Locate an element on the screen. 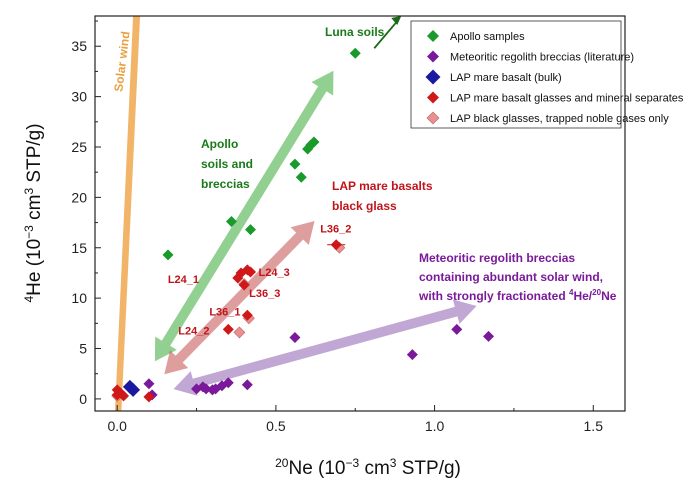 Image resolution: width=699 pixels, height=485 pixels. y-axis-title-sup1: 4 is located at coordinates (29, 299).